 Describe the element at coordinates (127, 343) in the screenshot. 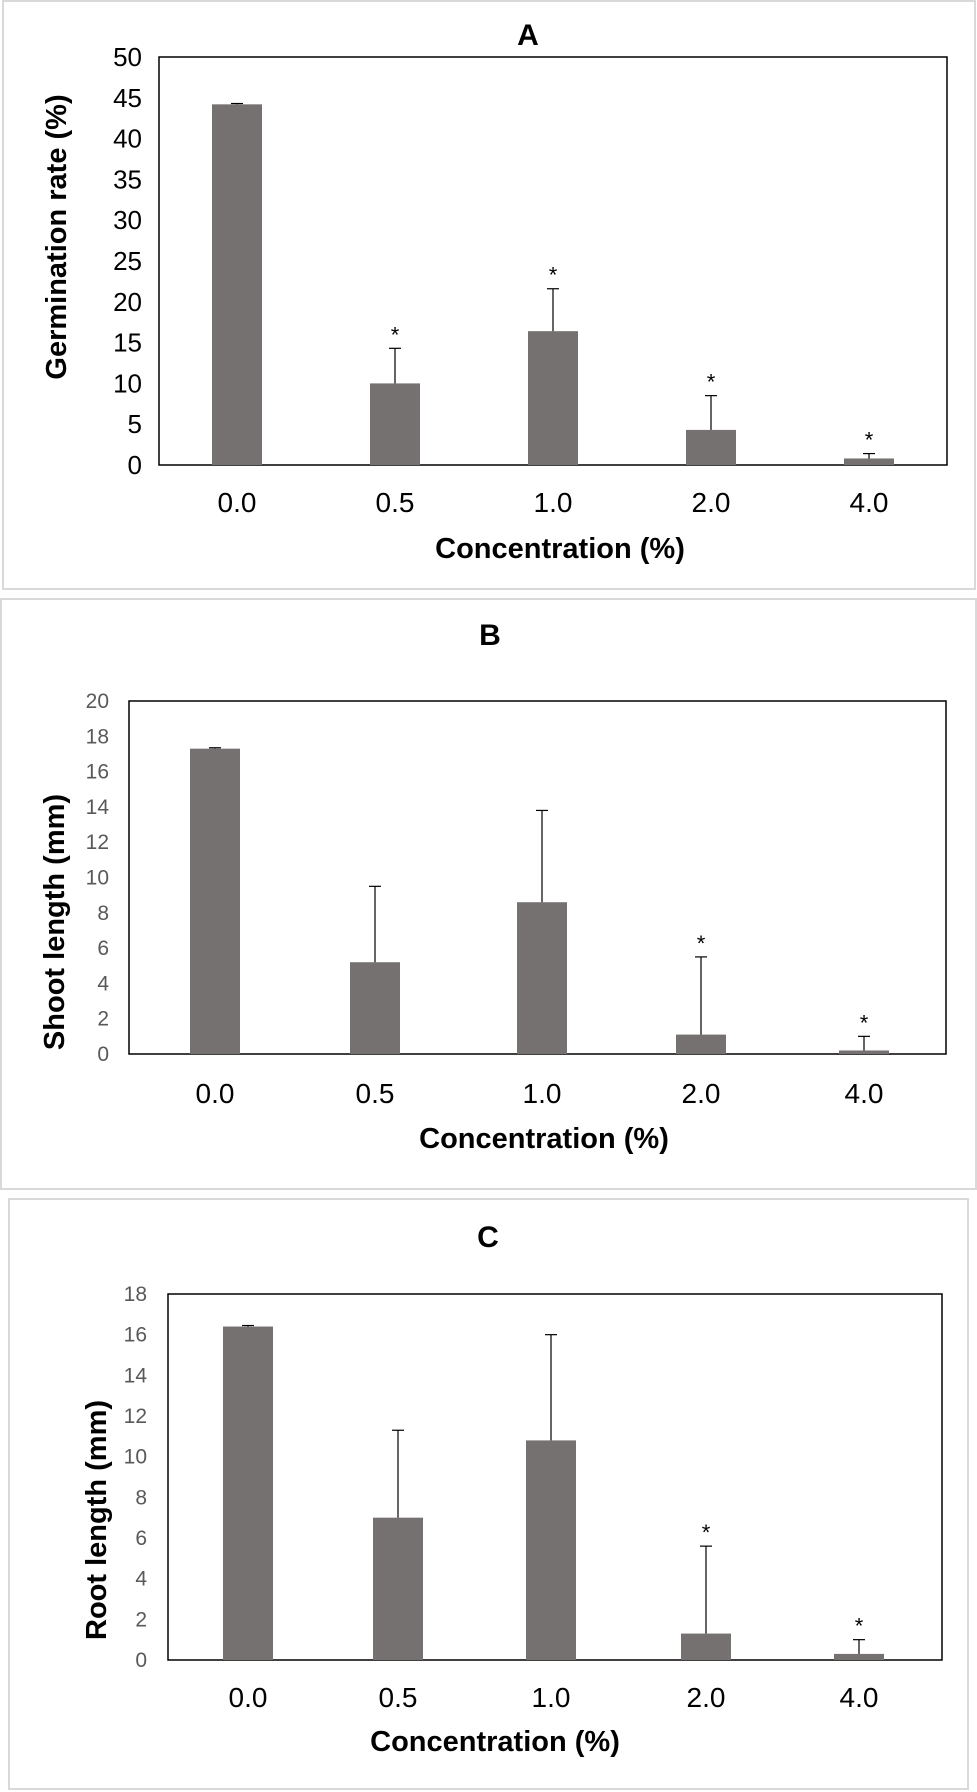

I see `y-tick-label: 15` at that location.